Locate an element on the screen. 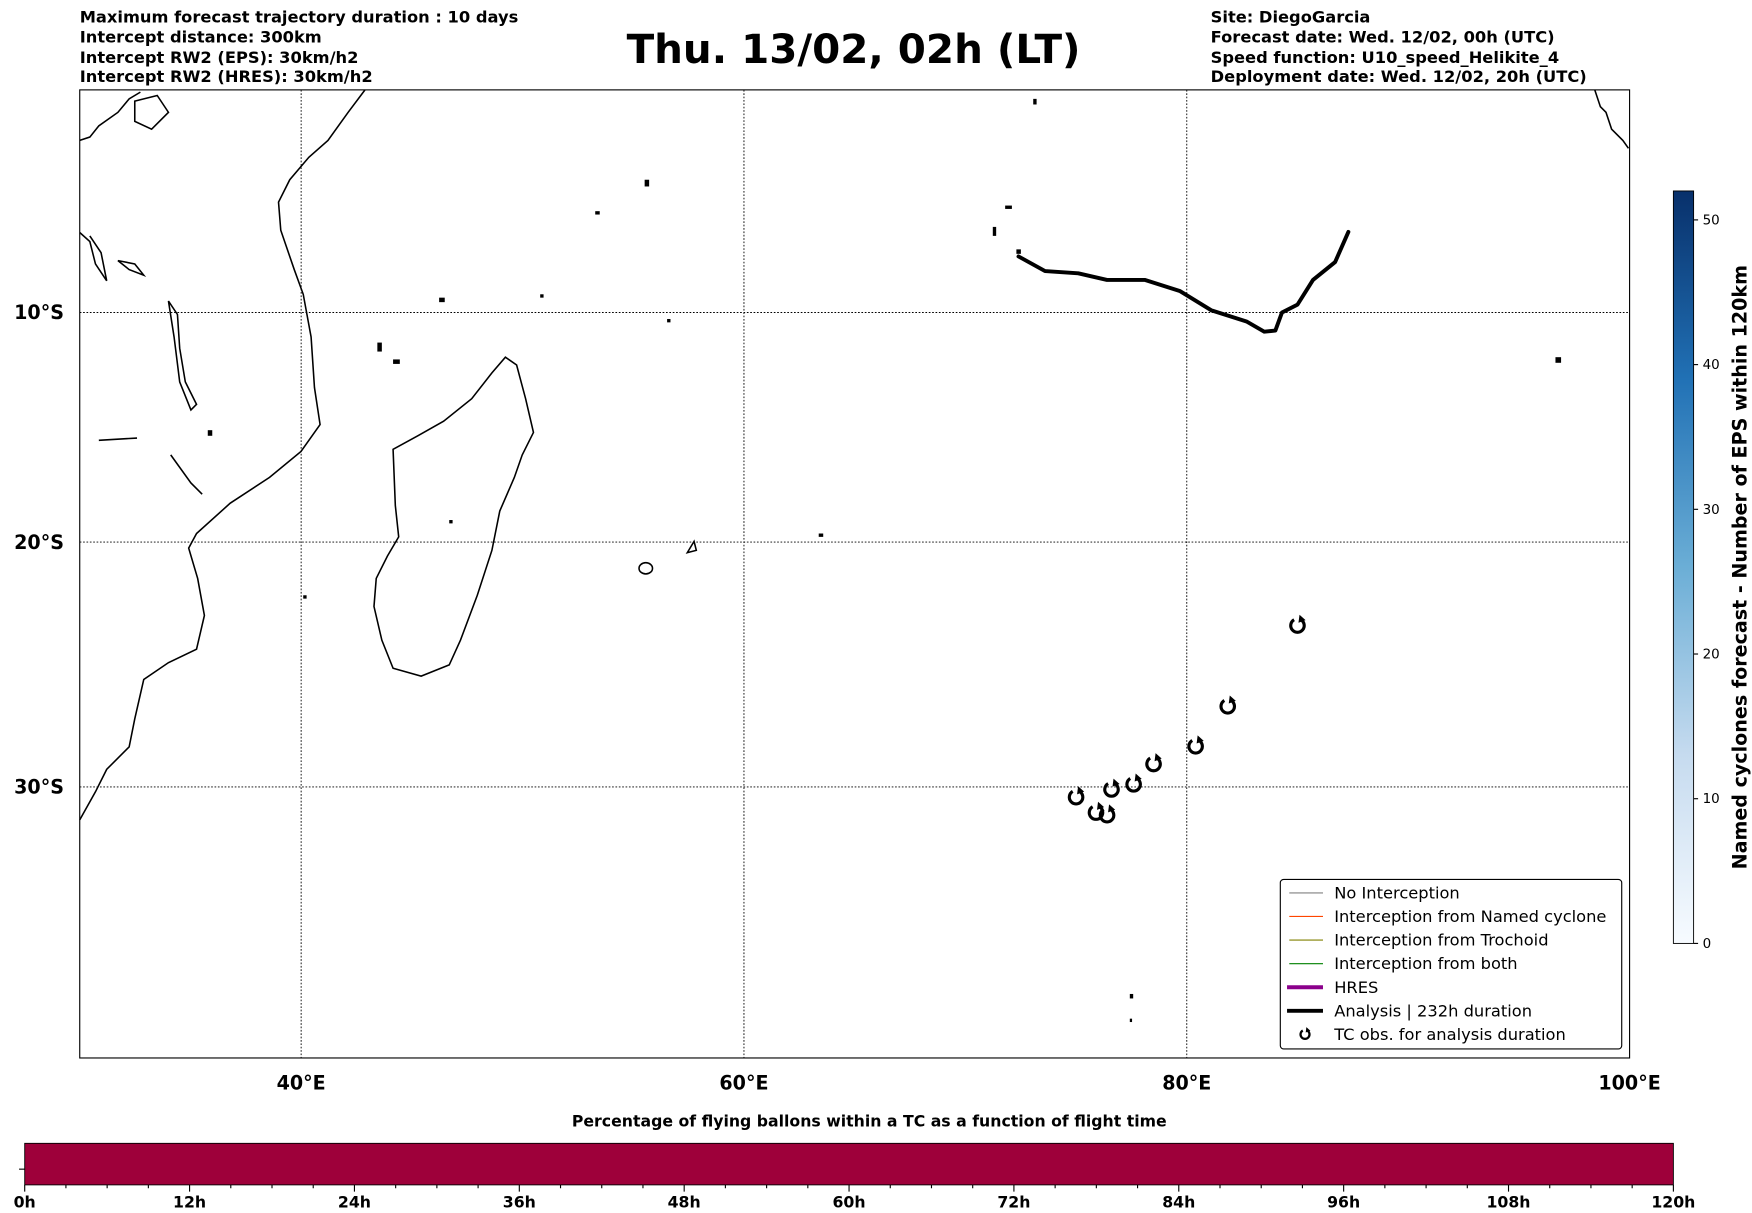  coast-mozambique-channel is located at coordinates (182, 356).